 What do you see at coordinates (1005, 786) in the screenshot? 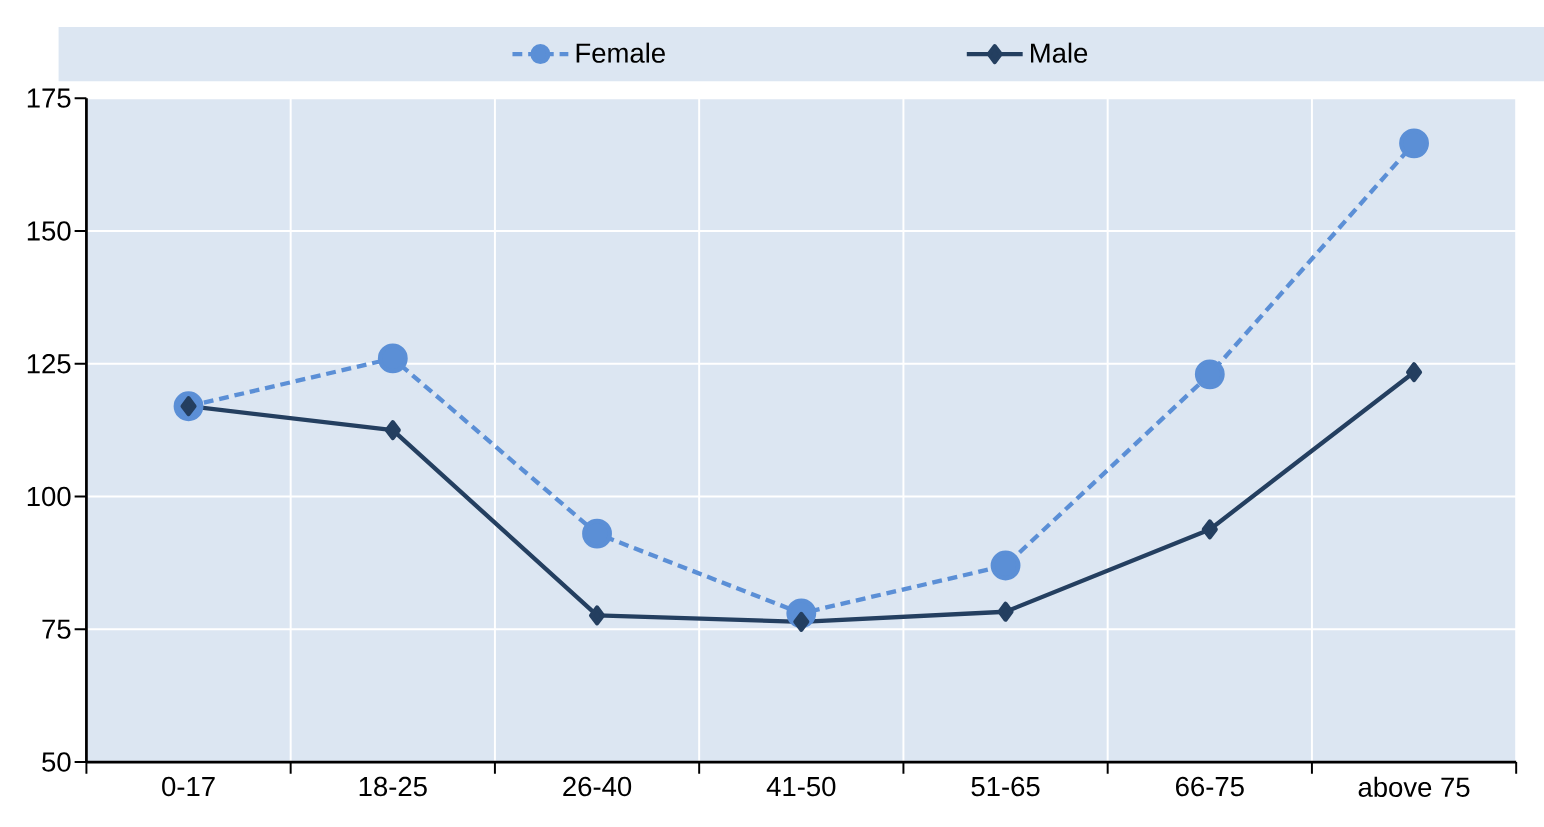
I see `x-tick-label: 51-65` at bounding box center [1005, 786].